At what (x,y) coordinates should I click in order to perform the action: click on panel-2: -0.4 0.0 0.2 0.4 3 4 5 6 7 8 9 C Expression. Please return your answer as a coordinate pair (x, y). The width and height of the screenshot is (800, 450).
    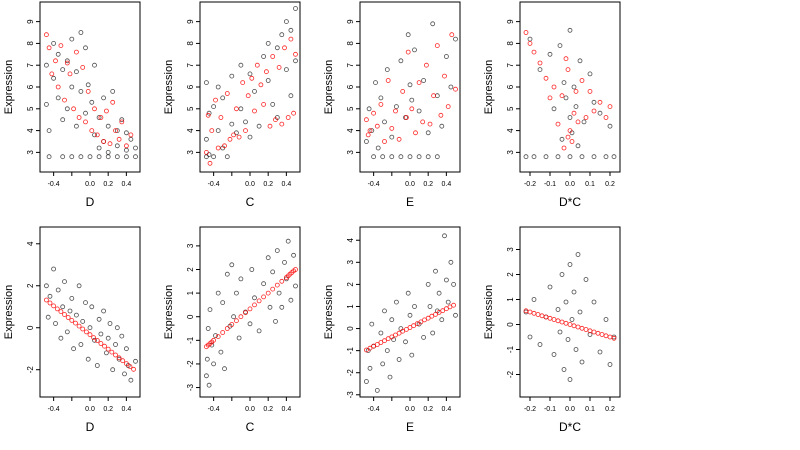
    Looking at the image, I should click on (232, 105).